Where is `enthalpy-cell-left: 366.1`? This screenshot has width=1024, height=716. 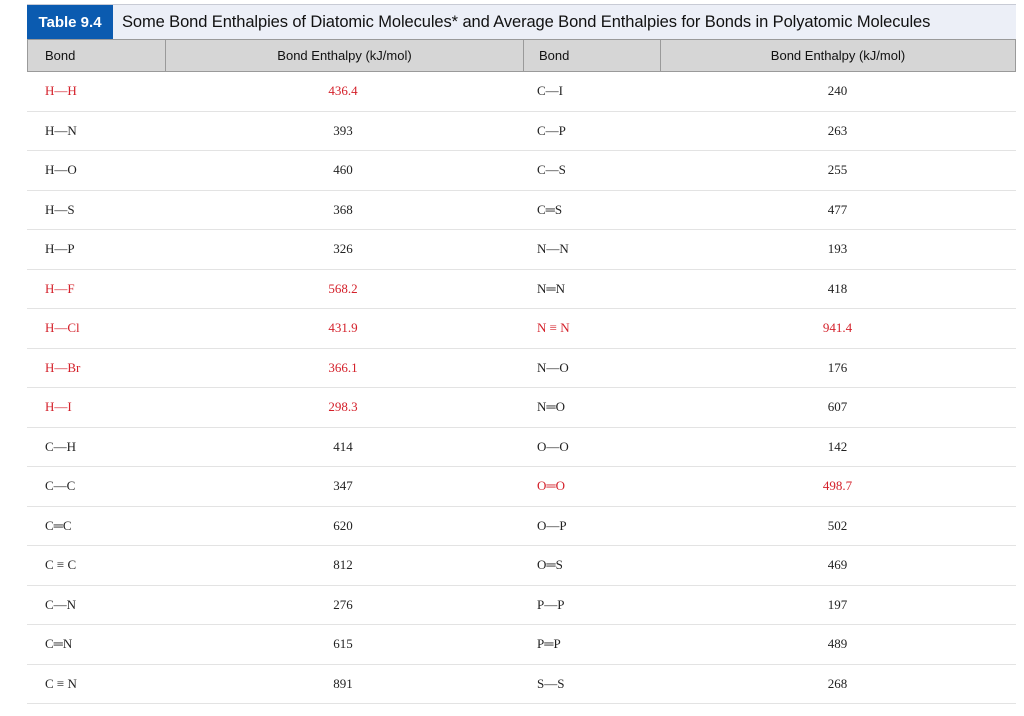
enthalpy-cell-left: 366.1 is located at coordinates (343, 367).